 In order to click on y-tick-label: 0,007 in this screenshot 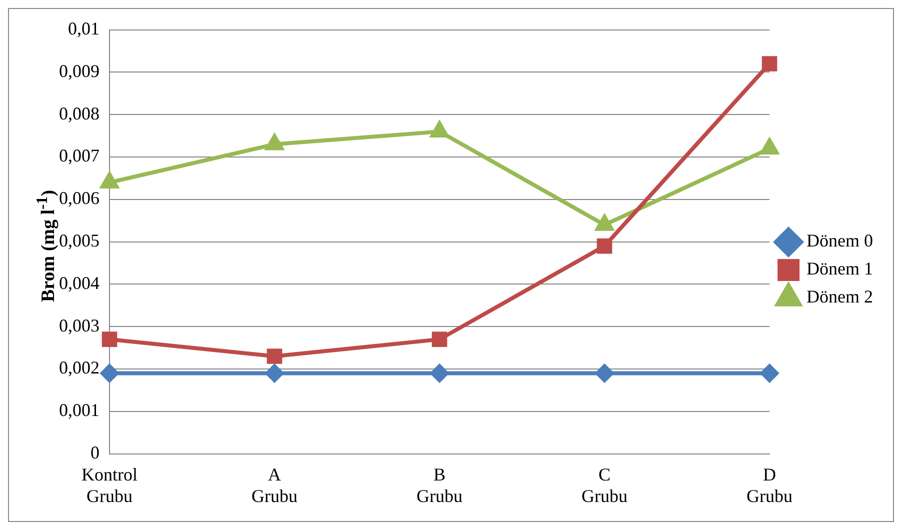, I will do `click(79, 156)`.